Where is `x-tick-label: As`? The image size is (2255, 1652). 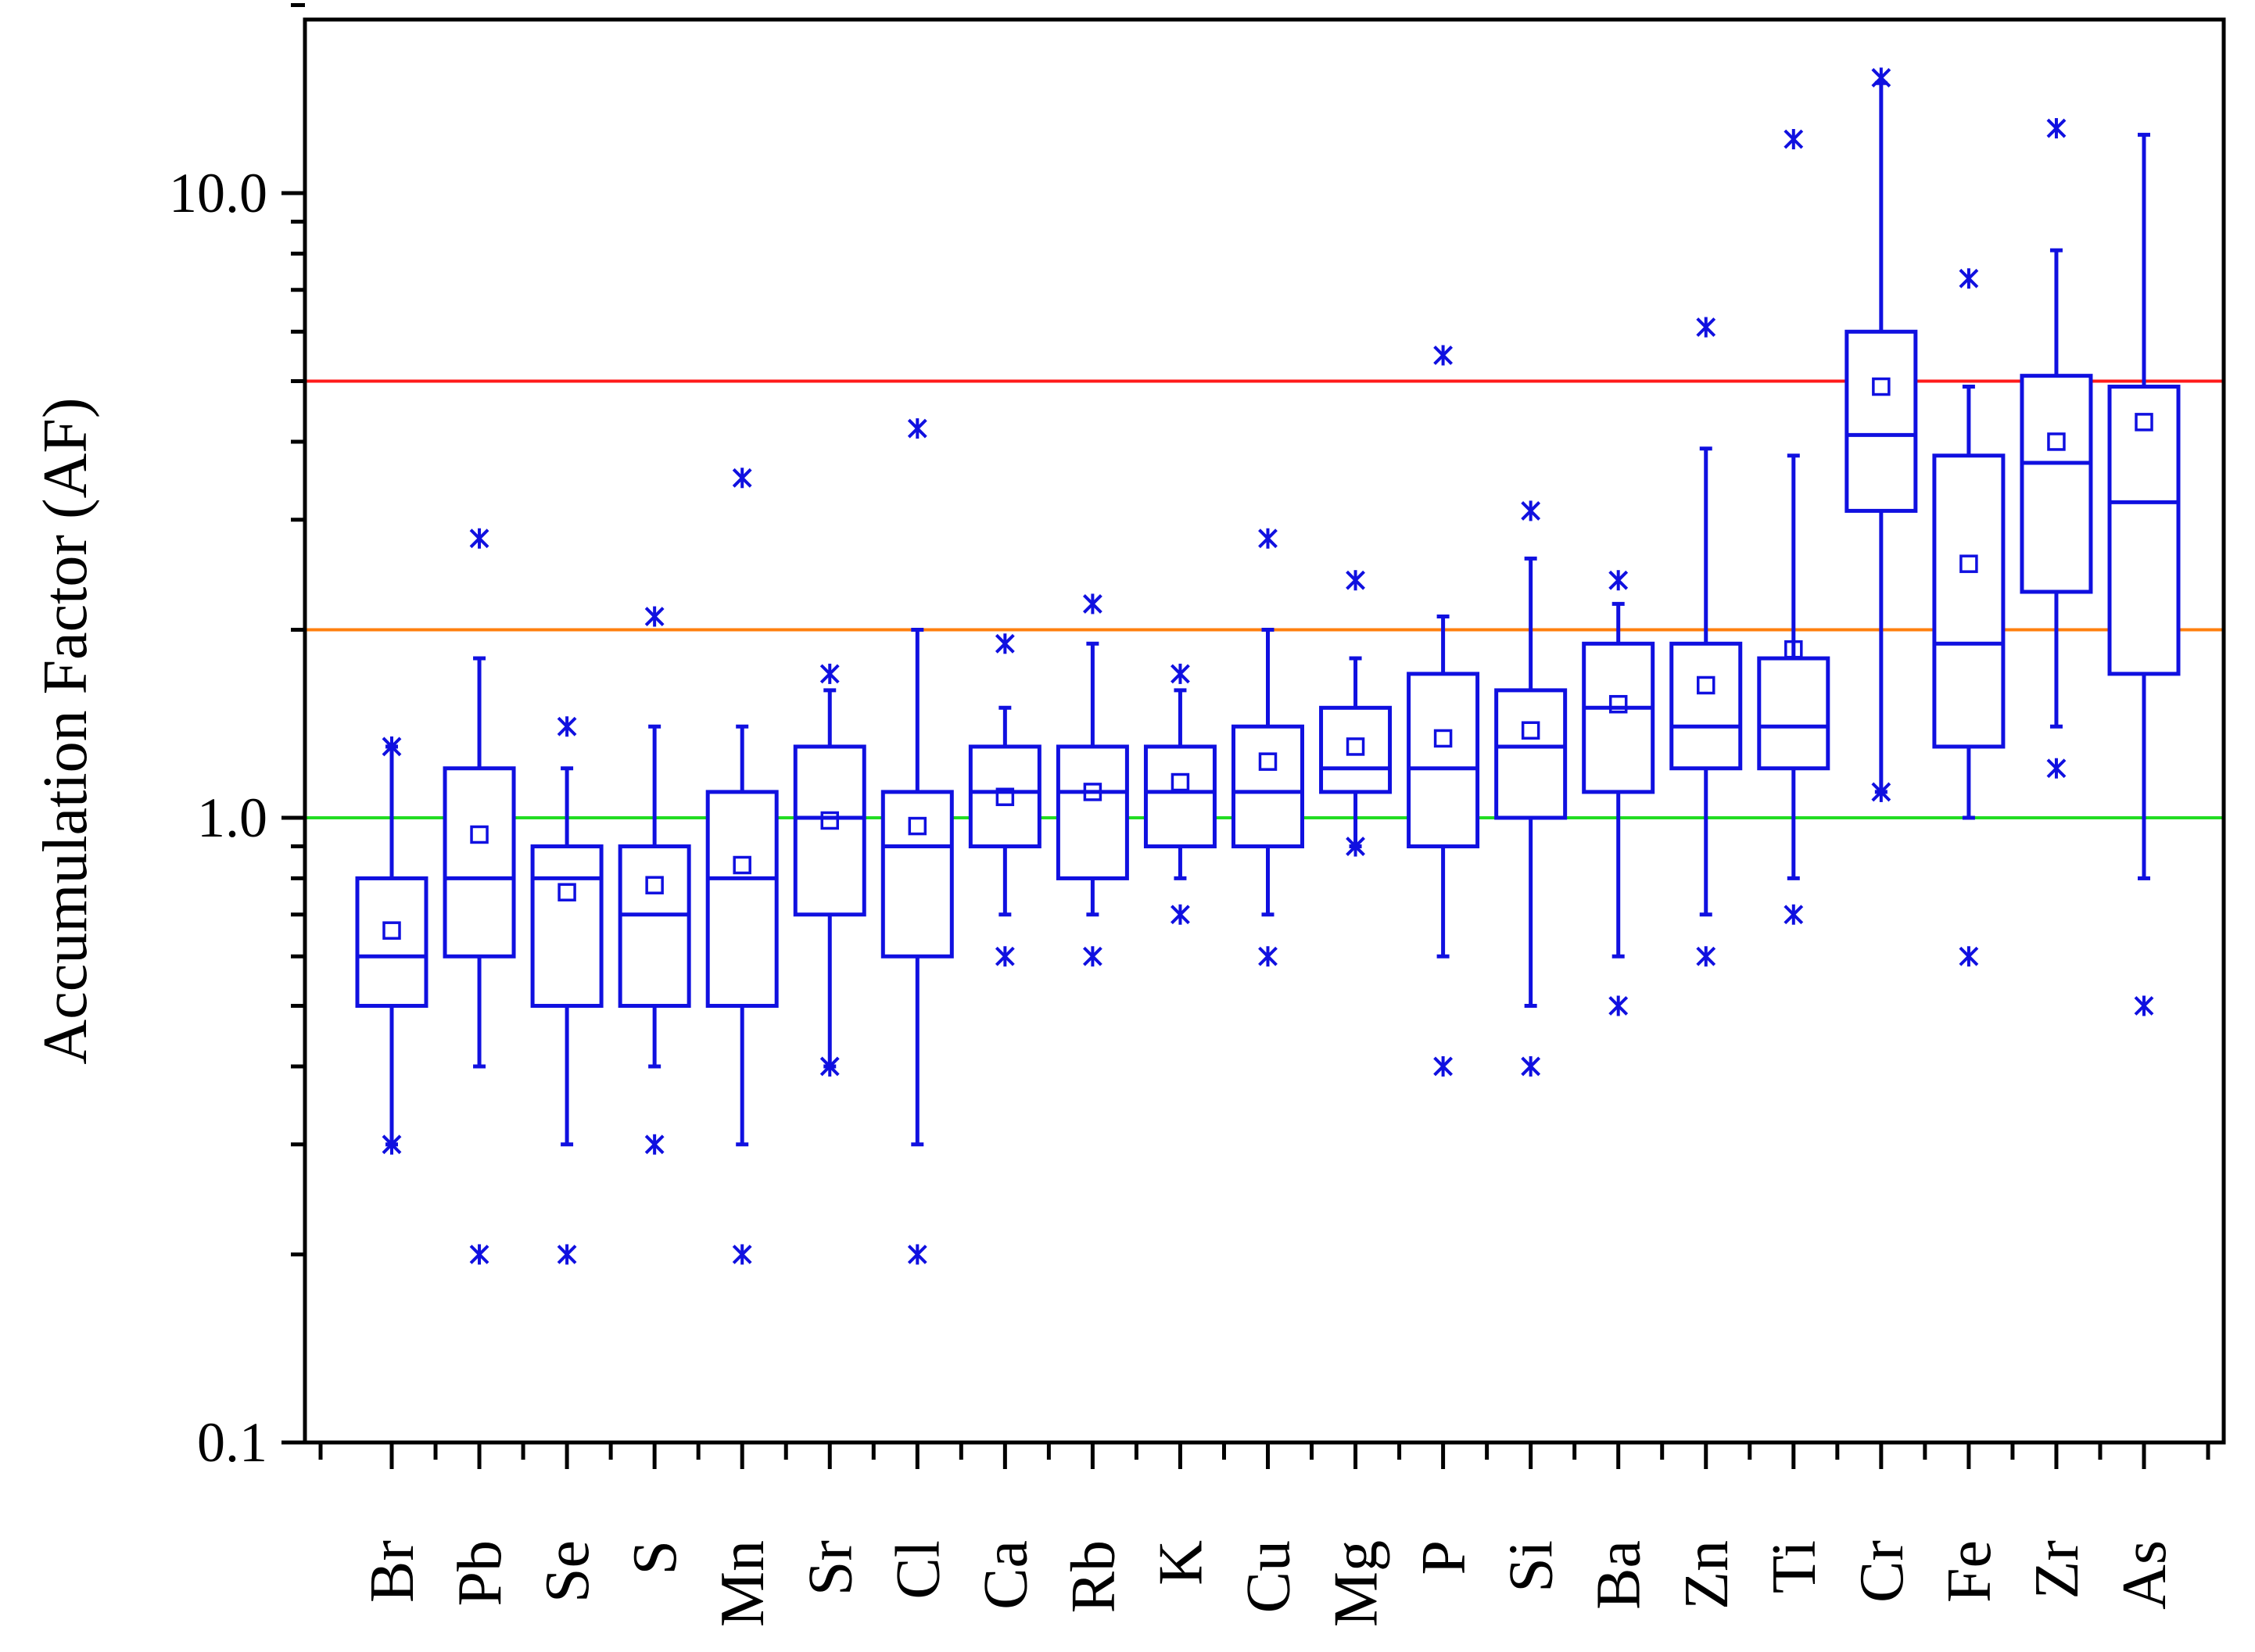 x-tick-label: As is located at coordinates (2144, 1575).